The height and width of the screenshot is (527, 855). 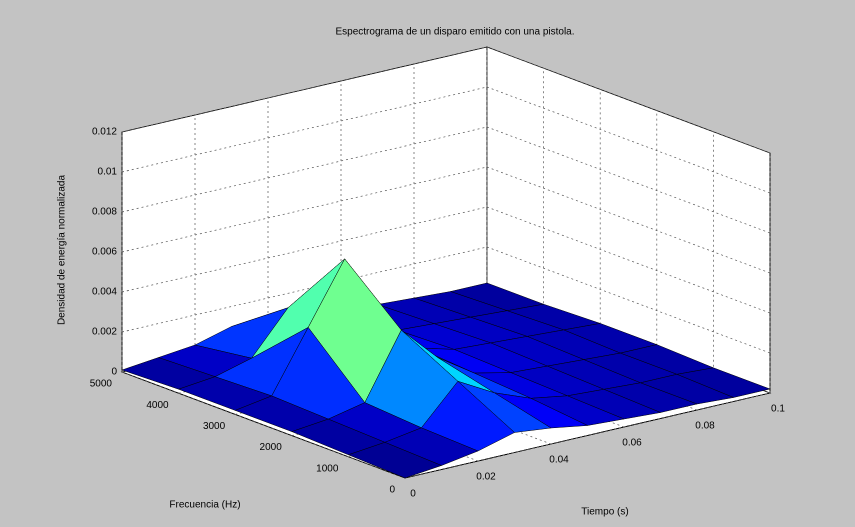 I want to click on z-tick-label: 0.01, so click(x=108, y=172).